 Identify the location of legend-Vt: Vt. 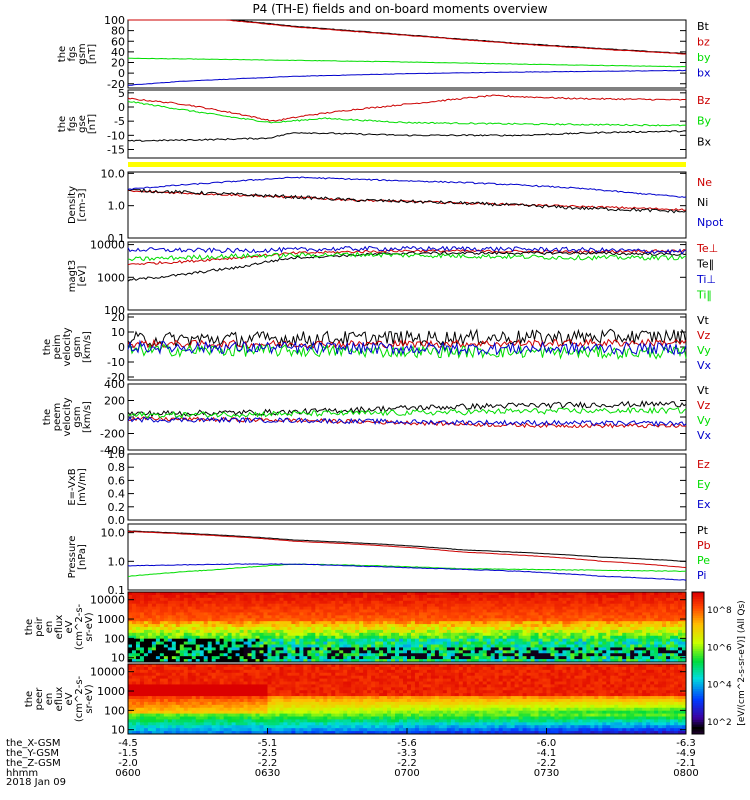
(703, 320).